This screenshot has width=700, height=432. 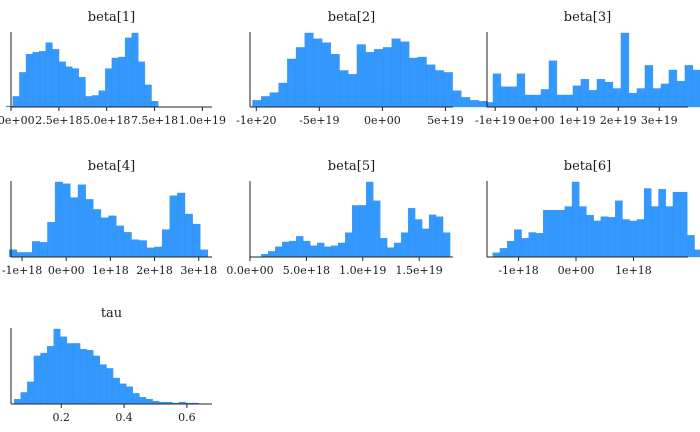 I want to click on panel-title: beta[4], so click(x=111, y=166).